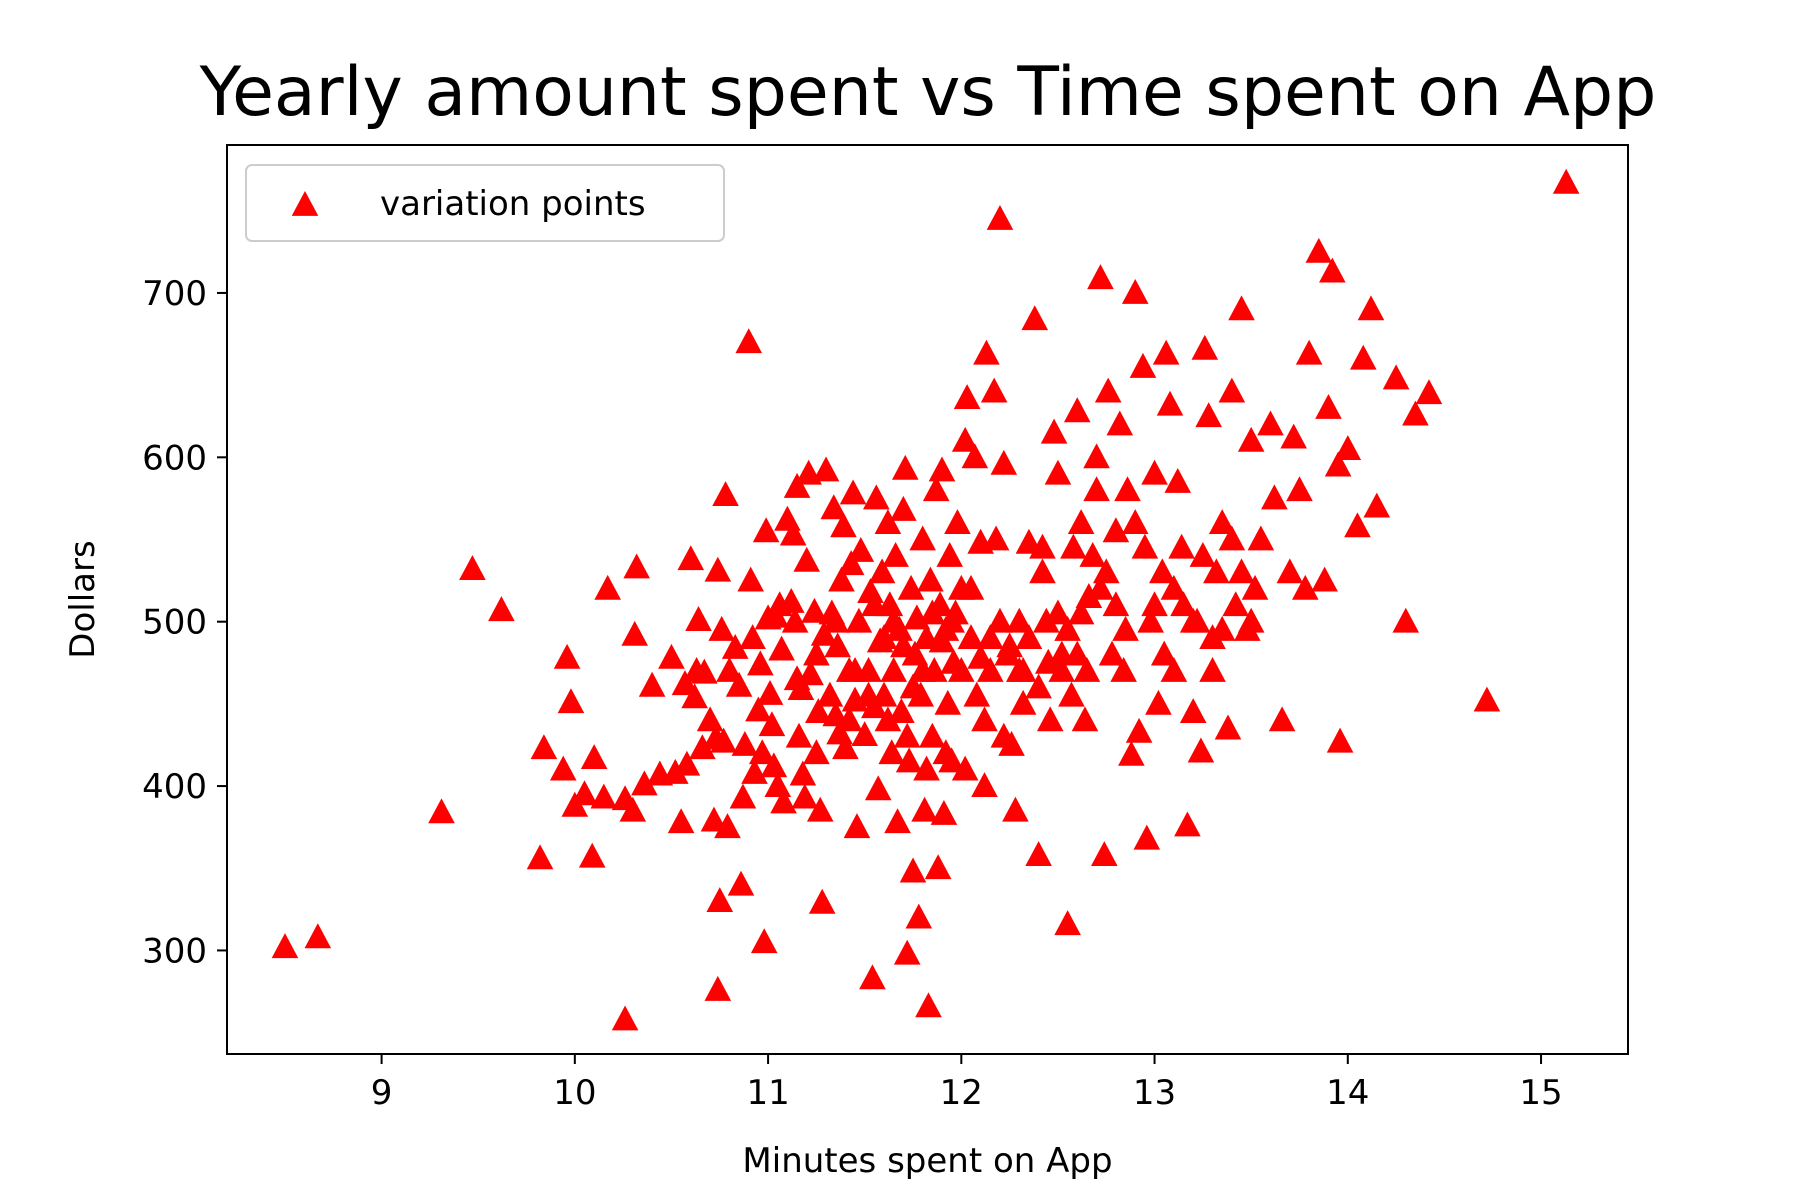 The image size is (1800, 1200). What do you see at coordinates (1347, 1093) in the screenshot?
I see `x-tick-label: 14` at bounding box center [1347, 1093].